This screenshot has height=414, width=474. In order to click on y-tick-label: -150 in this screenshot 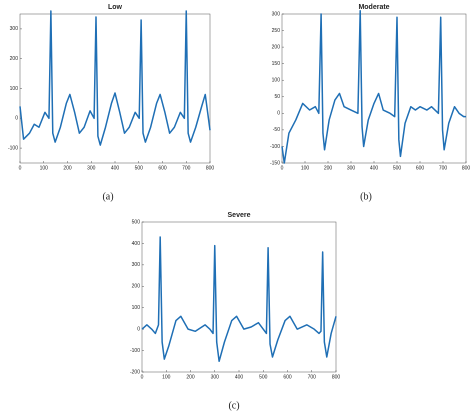, I will do `click(275, 163)`.